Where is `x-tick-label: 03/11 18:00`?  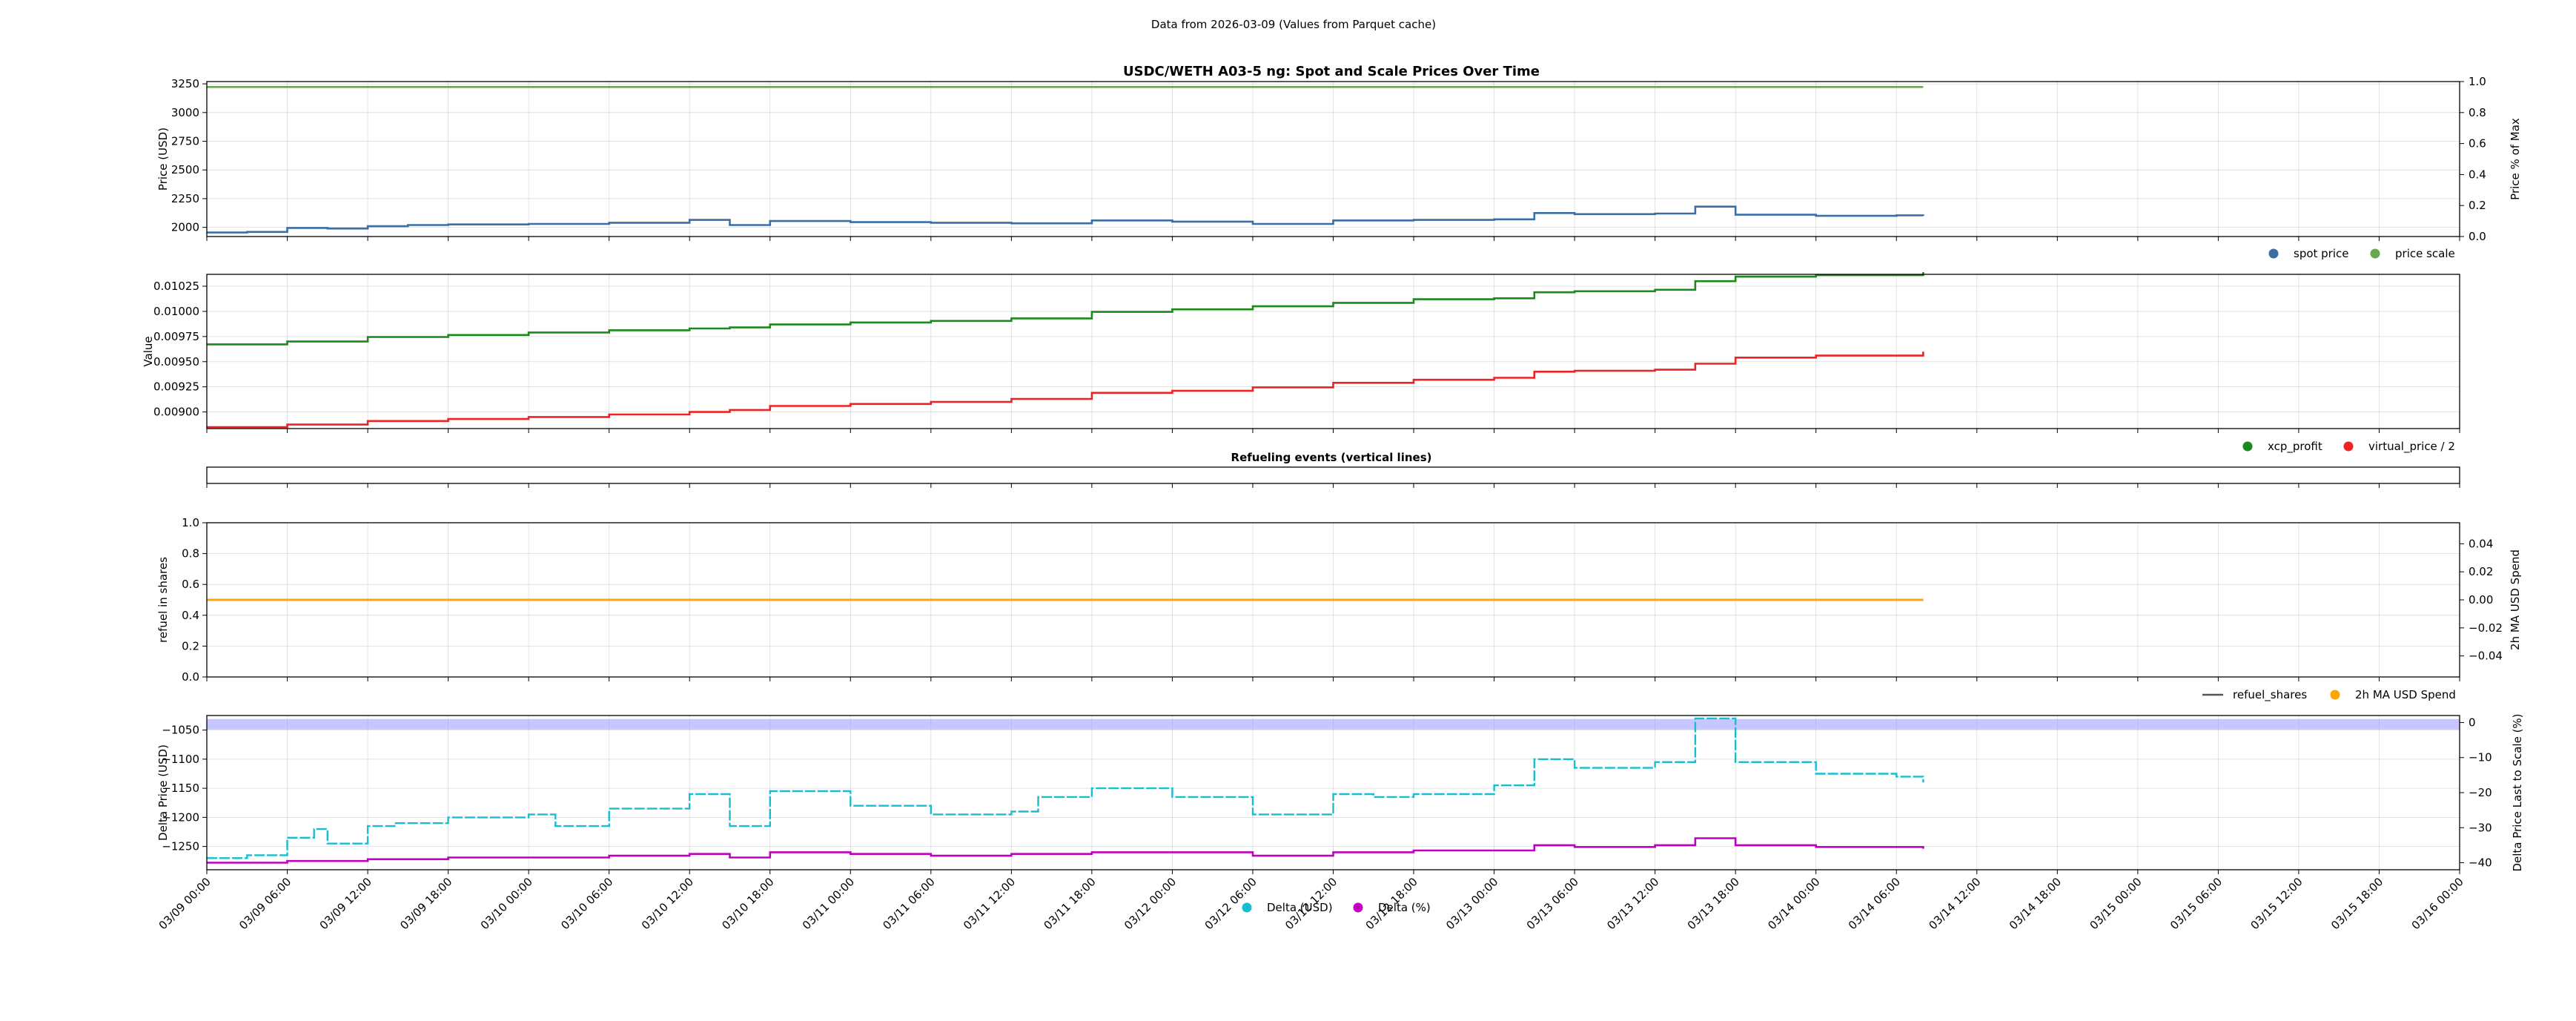
x-tick-label: 03/11 18:00 is located at coordinates (1069, 903).